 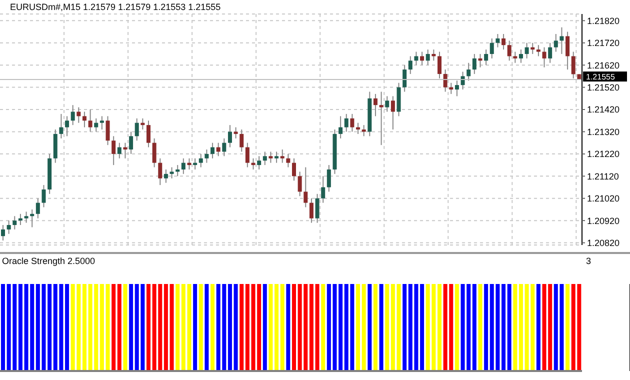 I want to click on y-tick-label: 1.21820, so click(x=603, y=21).